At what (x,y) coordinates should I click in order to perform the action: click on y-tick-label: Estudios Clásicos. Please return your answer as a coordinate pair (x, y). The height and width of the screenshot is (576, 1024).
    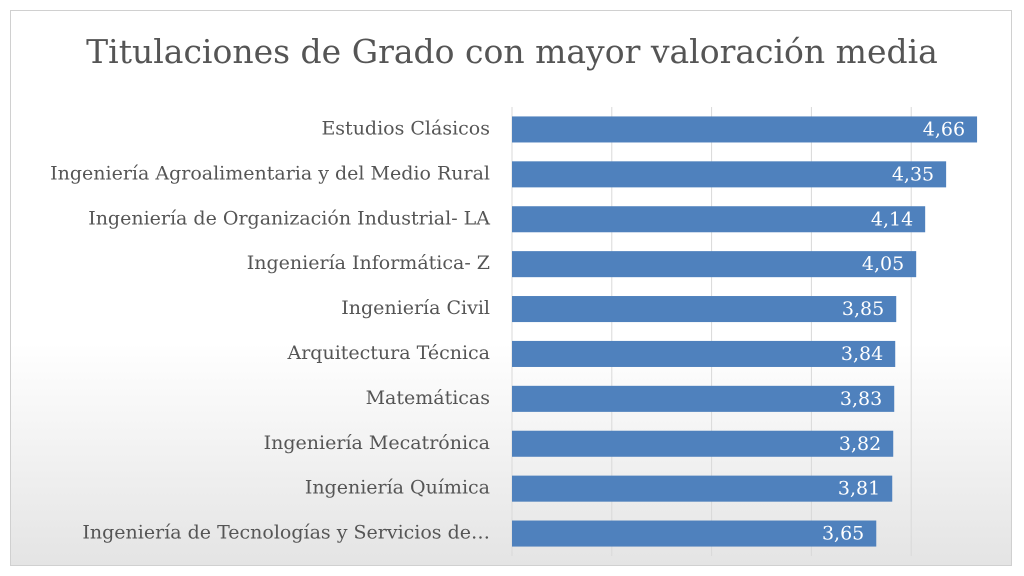
    Looking at the image, I should click on (405, 128).